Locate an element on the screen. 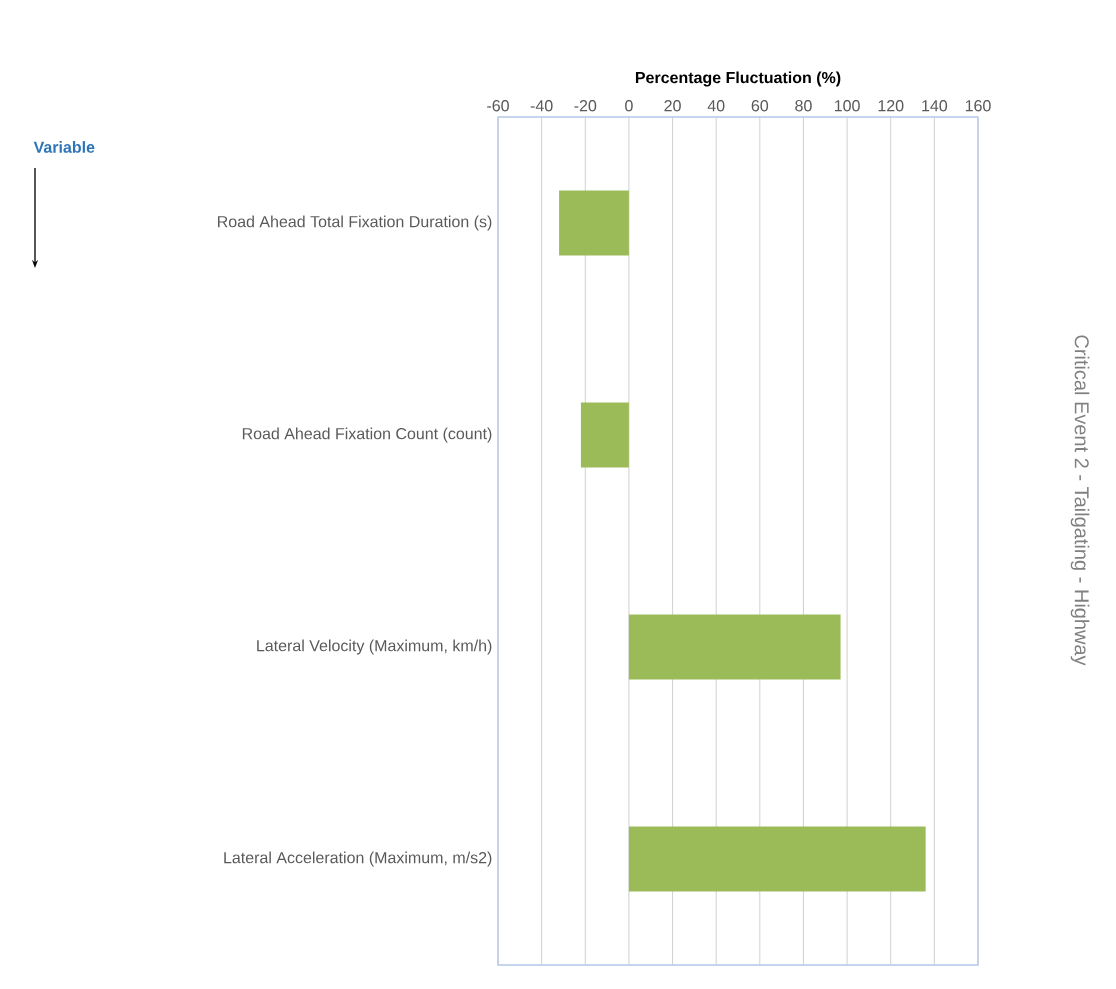 This screenshot has width=1116, height=989. x-tick-label: 60 is located at coordinates (760, 106).